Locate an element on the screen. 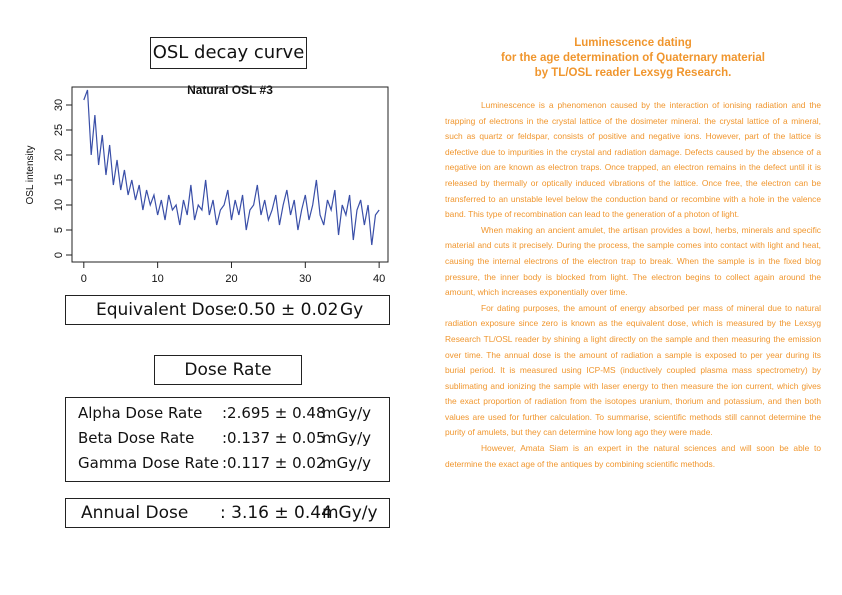 Image resolution: width=842 pixels, height=595 pixels. dose-value: :0.50 ± 0.02 is located at coordinates (285, 310).